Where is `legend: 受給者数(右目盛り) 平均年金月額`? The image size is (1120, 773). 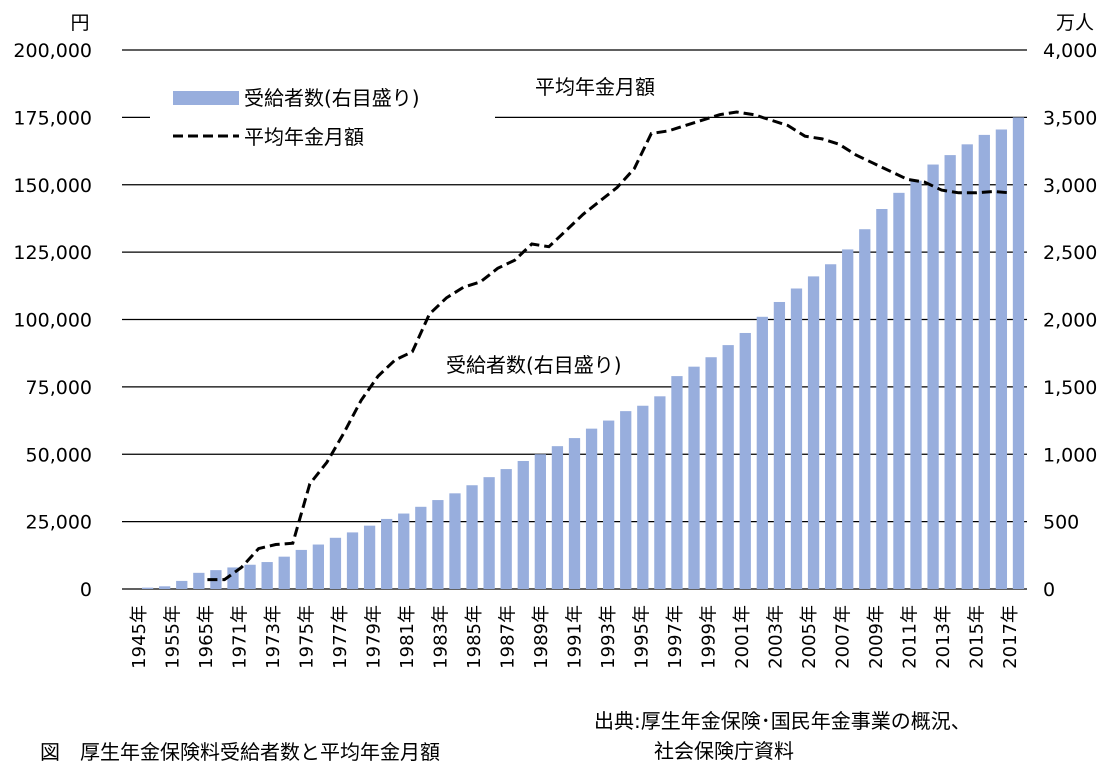
legend: 受給者数(右目盛り) 平均年金月額 is located at coordinates (322, 122).